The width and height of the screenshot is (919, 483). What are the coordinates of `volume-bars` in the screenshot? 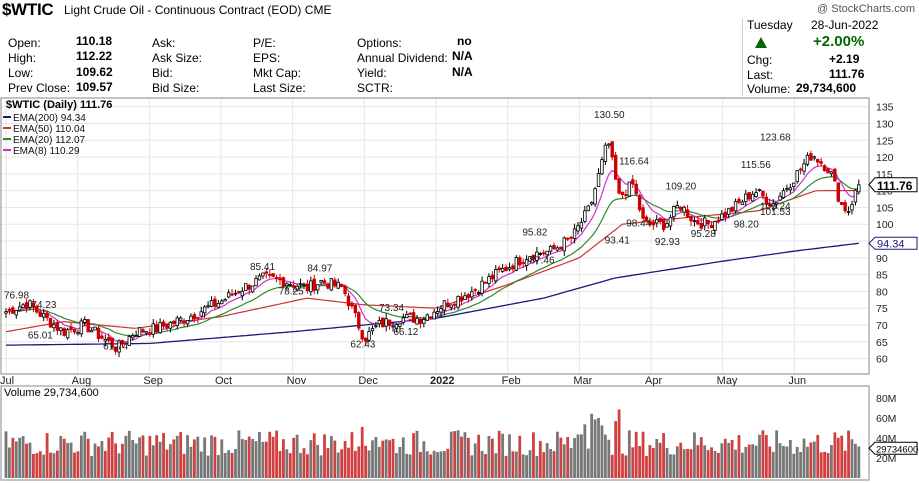 It's located at (432, 443).